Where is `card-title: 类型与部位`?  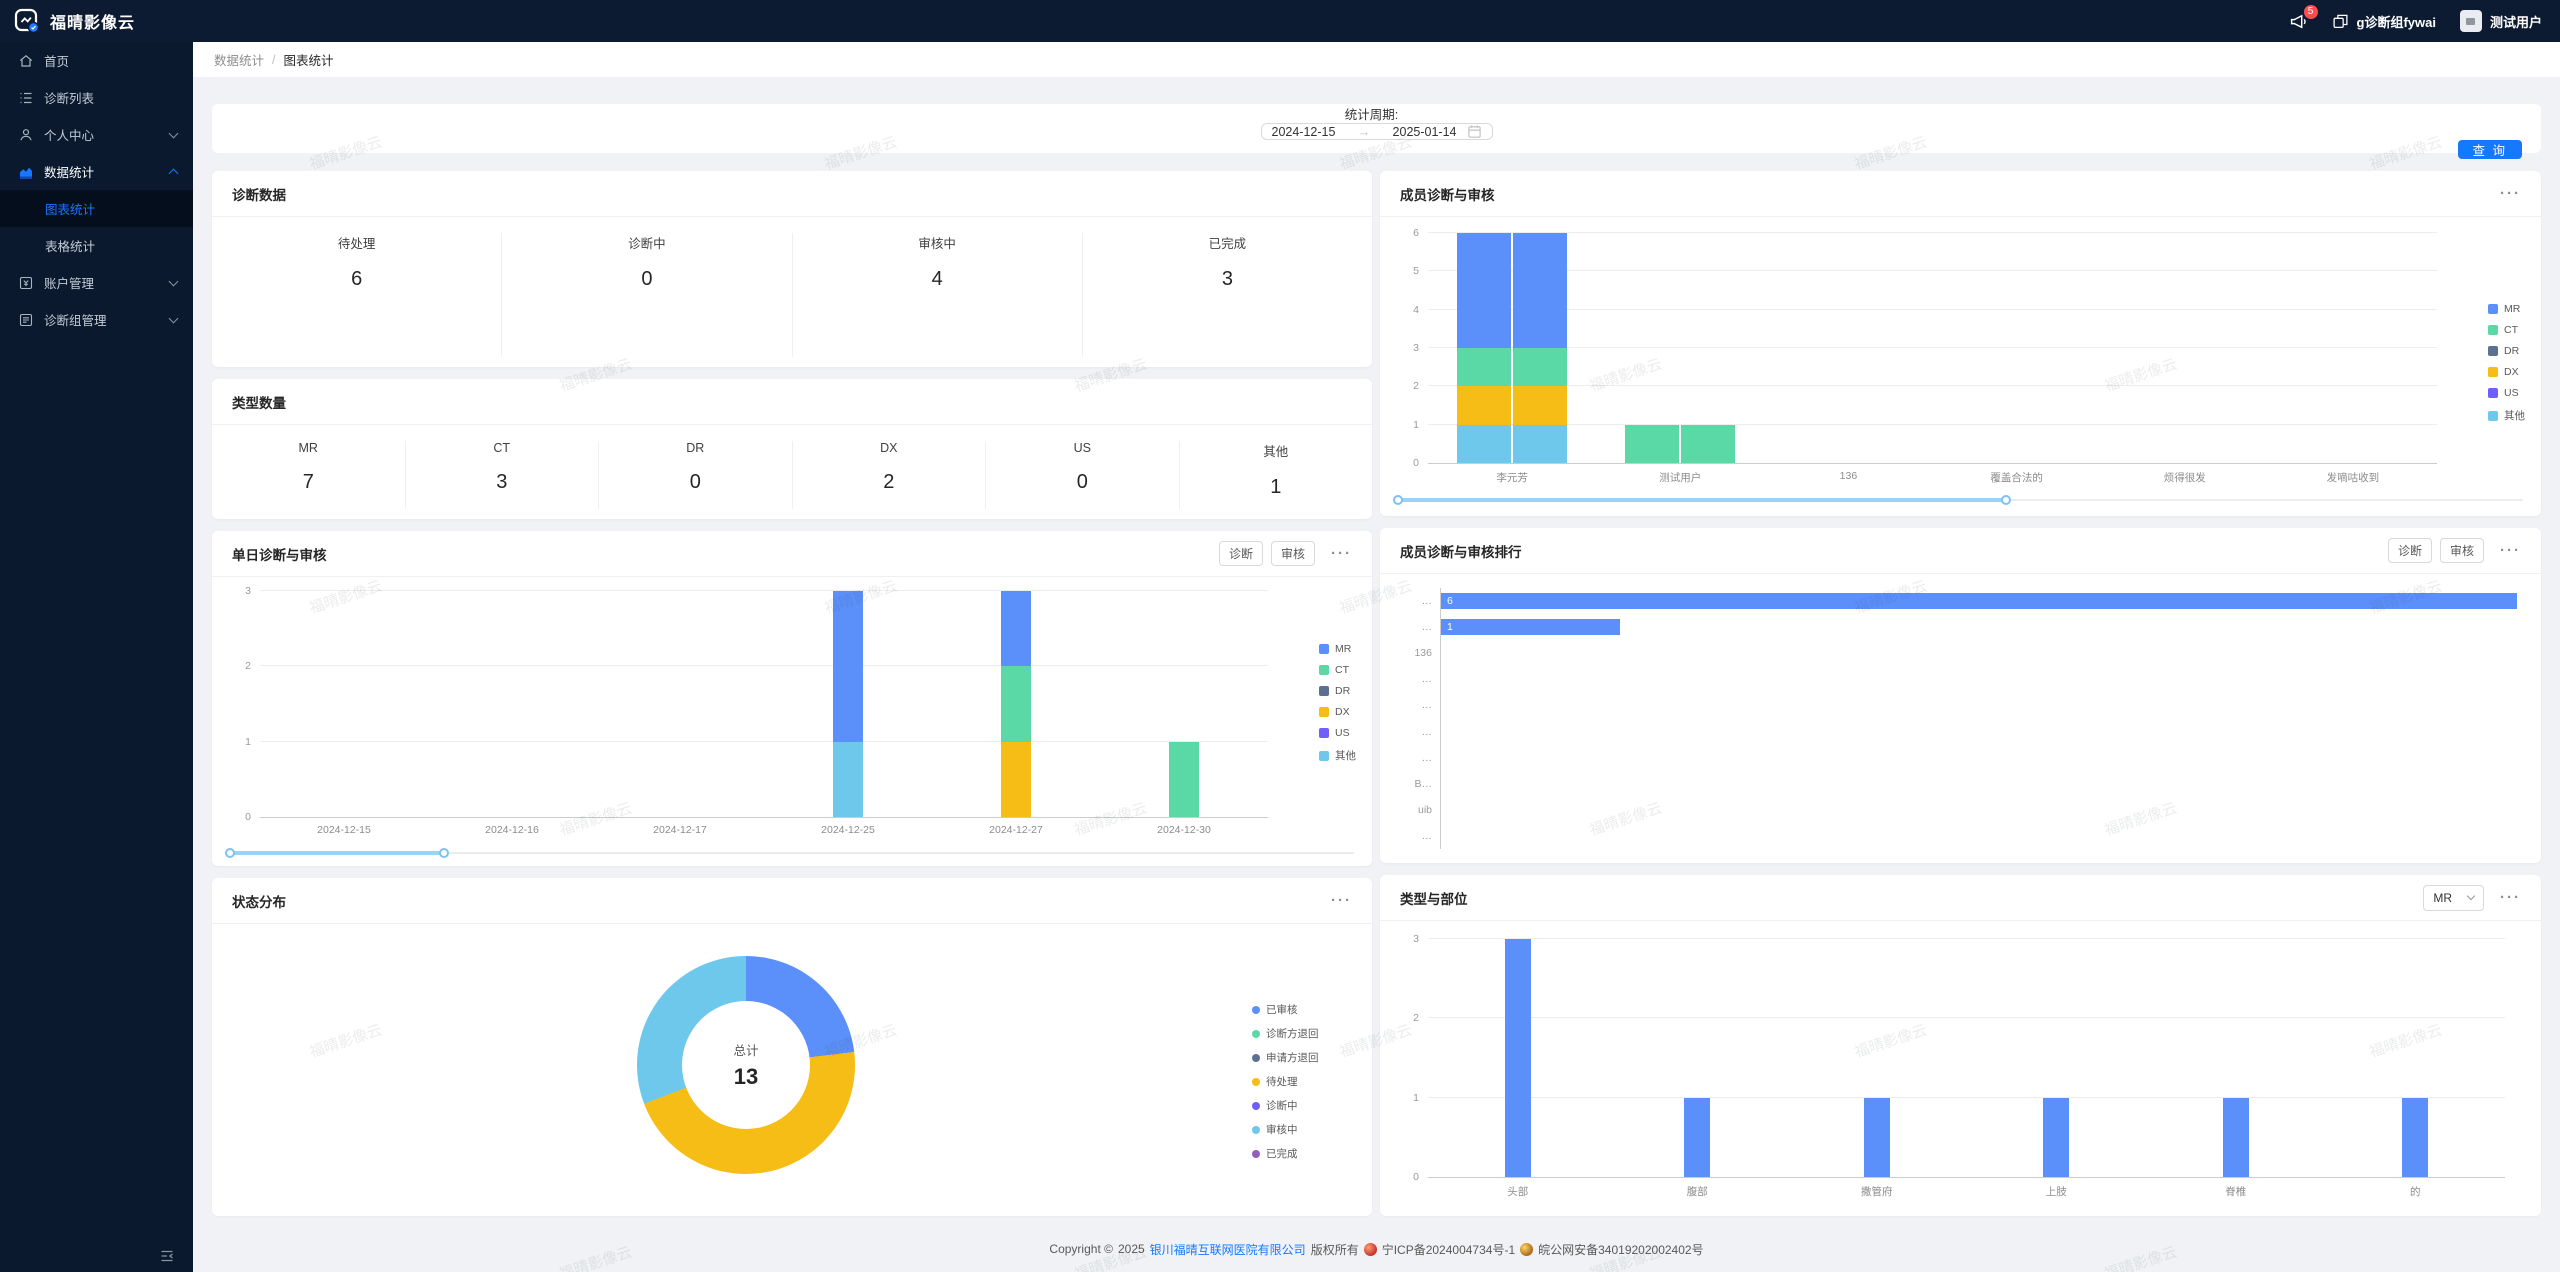 card-title: 类型与部位 is located at coordinates (1434, 899).